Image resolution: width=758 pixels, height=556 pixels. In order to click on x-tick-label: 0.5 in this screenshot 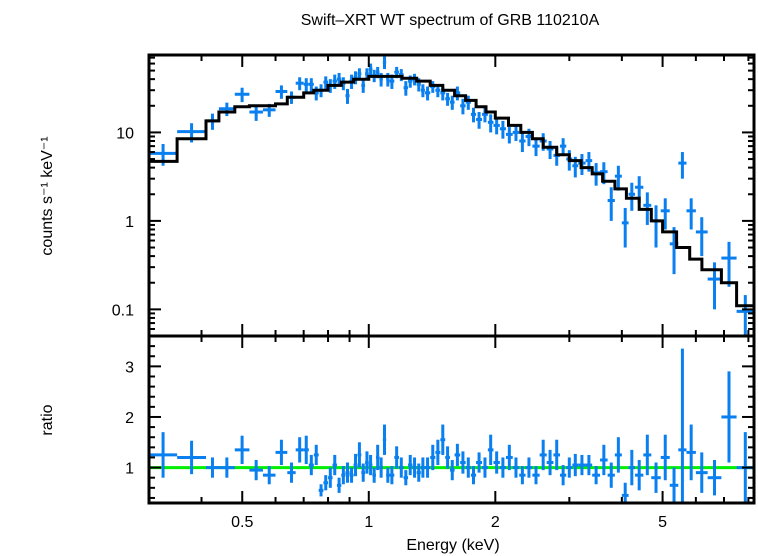, I will do `click(242, 522)`.